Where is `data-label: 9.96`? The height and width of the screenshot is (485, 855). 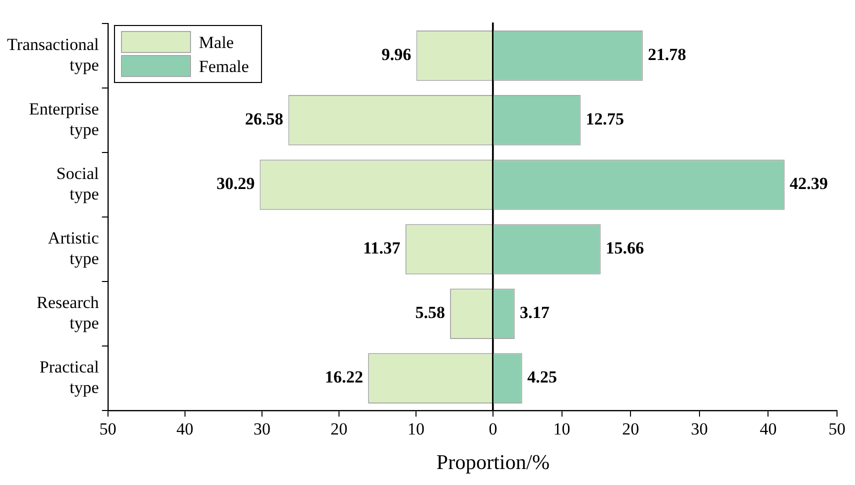
data-label: 9.96 is located at coordinates (397, 54).